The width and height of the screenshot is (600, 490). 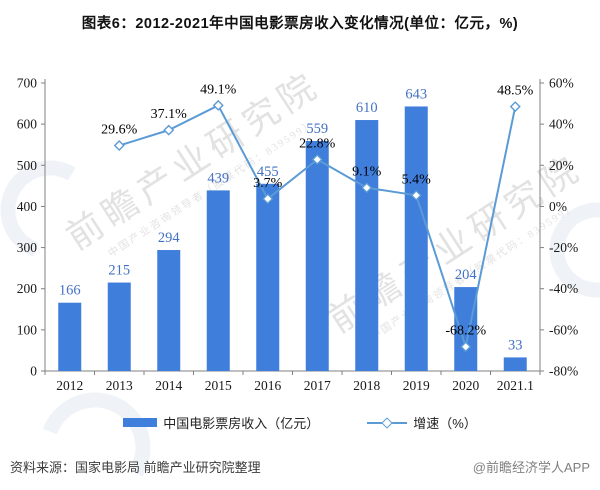 I want to click on y-left-tick-label: 200, so click(x=27, y=288).